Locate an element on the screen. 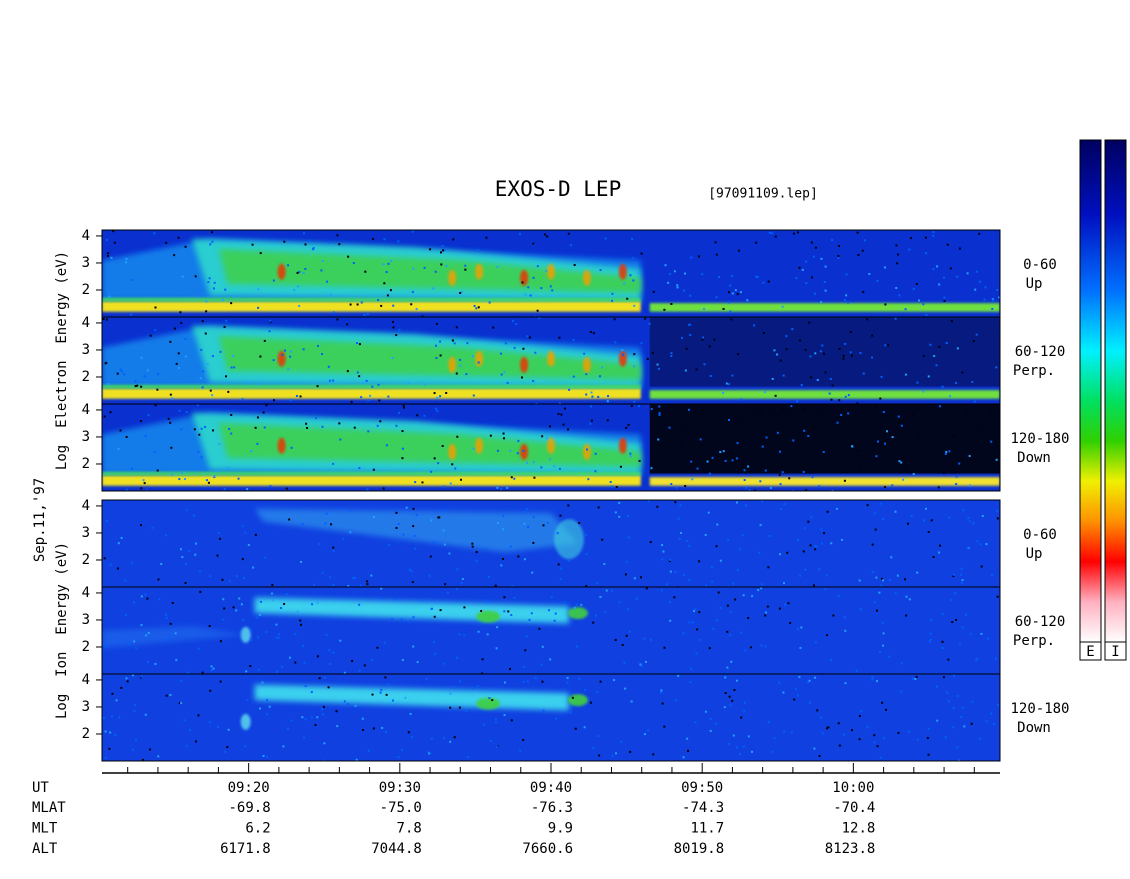 The height and width of the screenshot is (879, 1130). direction-label: Perp. is located at coordinates (1034, 371).